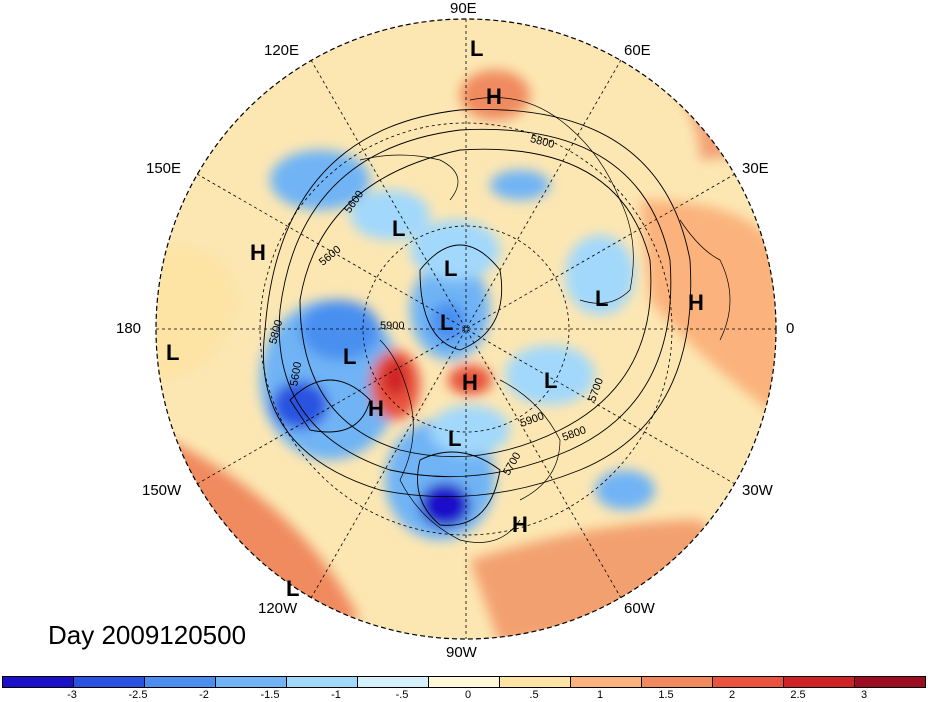 This screenshot has width=928, height=702. What do you see at coordinates (129, 328) in the screenshot?
I see `lon-label-180: 180` at bounding box center [129, 328].